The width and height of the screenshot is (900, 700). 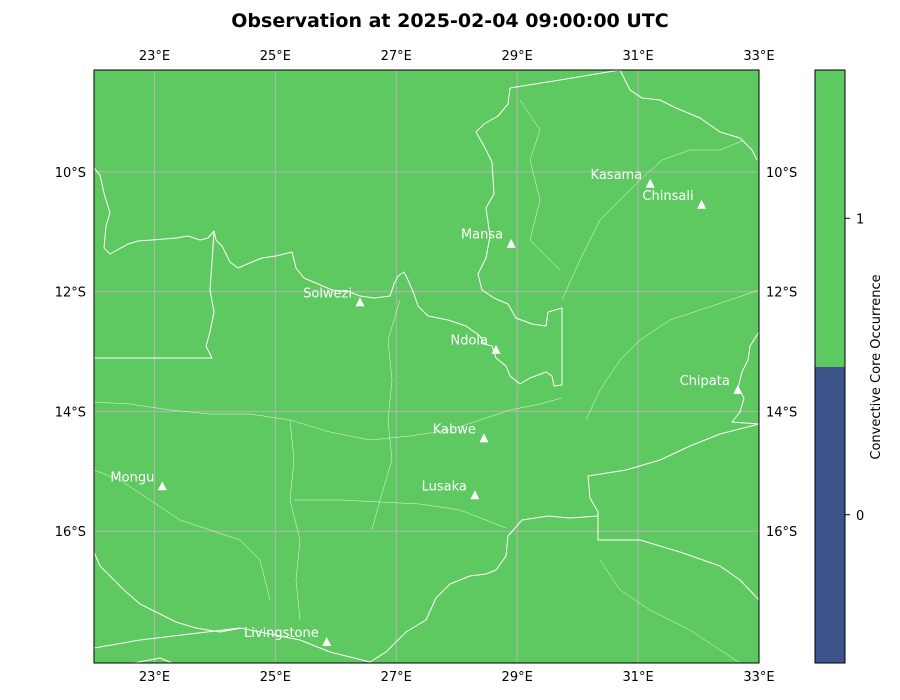 I want to click on lon-tick-label-bottom: 23°E, so click(x=154, y=677).